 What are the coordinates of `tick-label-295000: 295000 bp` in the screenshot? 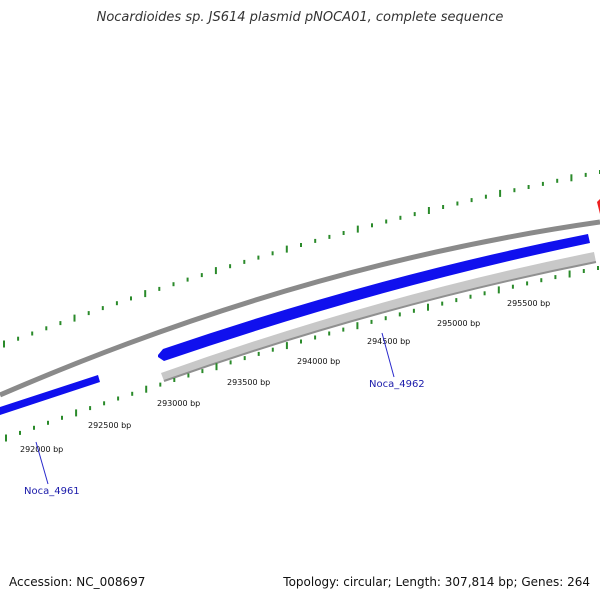 It's located at (458, 323).